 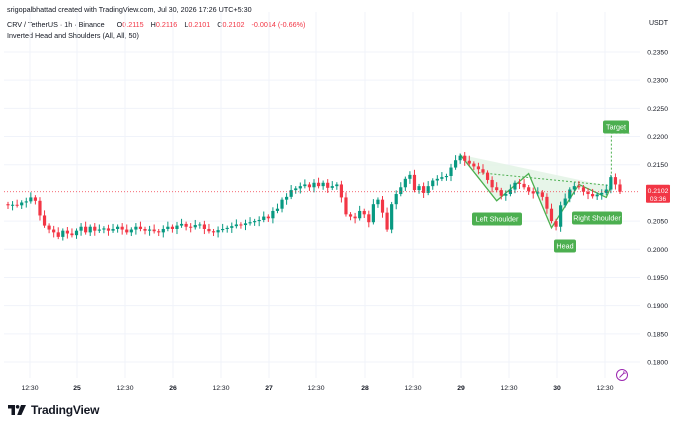 I want to click on y-tick-label: 0.2300, so click(x=657, y=81).